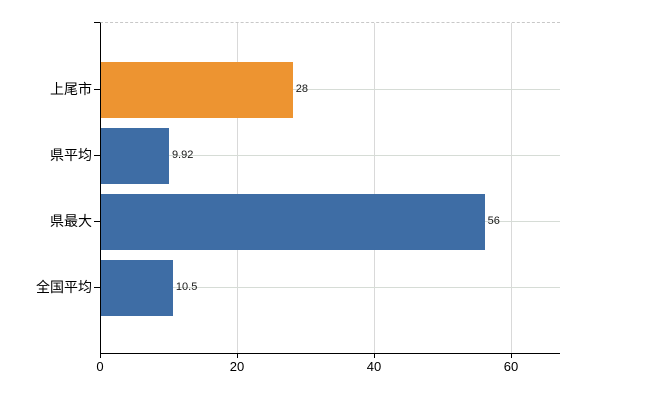 The image size is (650, 400). I want to click on value-label: 9.92, so click(182, 155).